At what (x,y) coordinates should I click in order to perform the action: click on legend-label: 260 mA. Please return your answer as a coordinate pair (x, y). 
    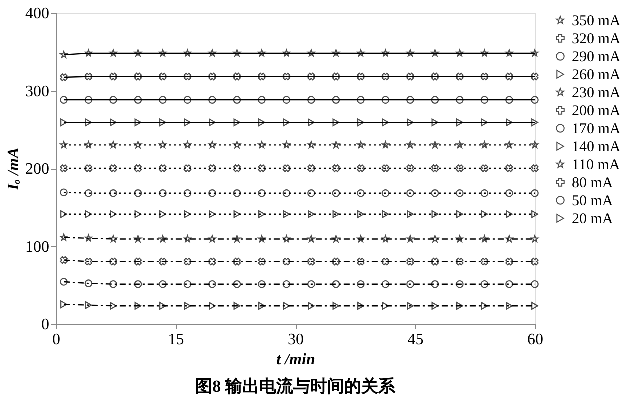
    Looking at the image, I should click on (596, 76).